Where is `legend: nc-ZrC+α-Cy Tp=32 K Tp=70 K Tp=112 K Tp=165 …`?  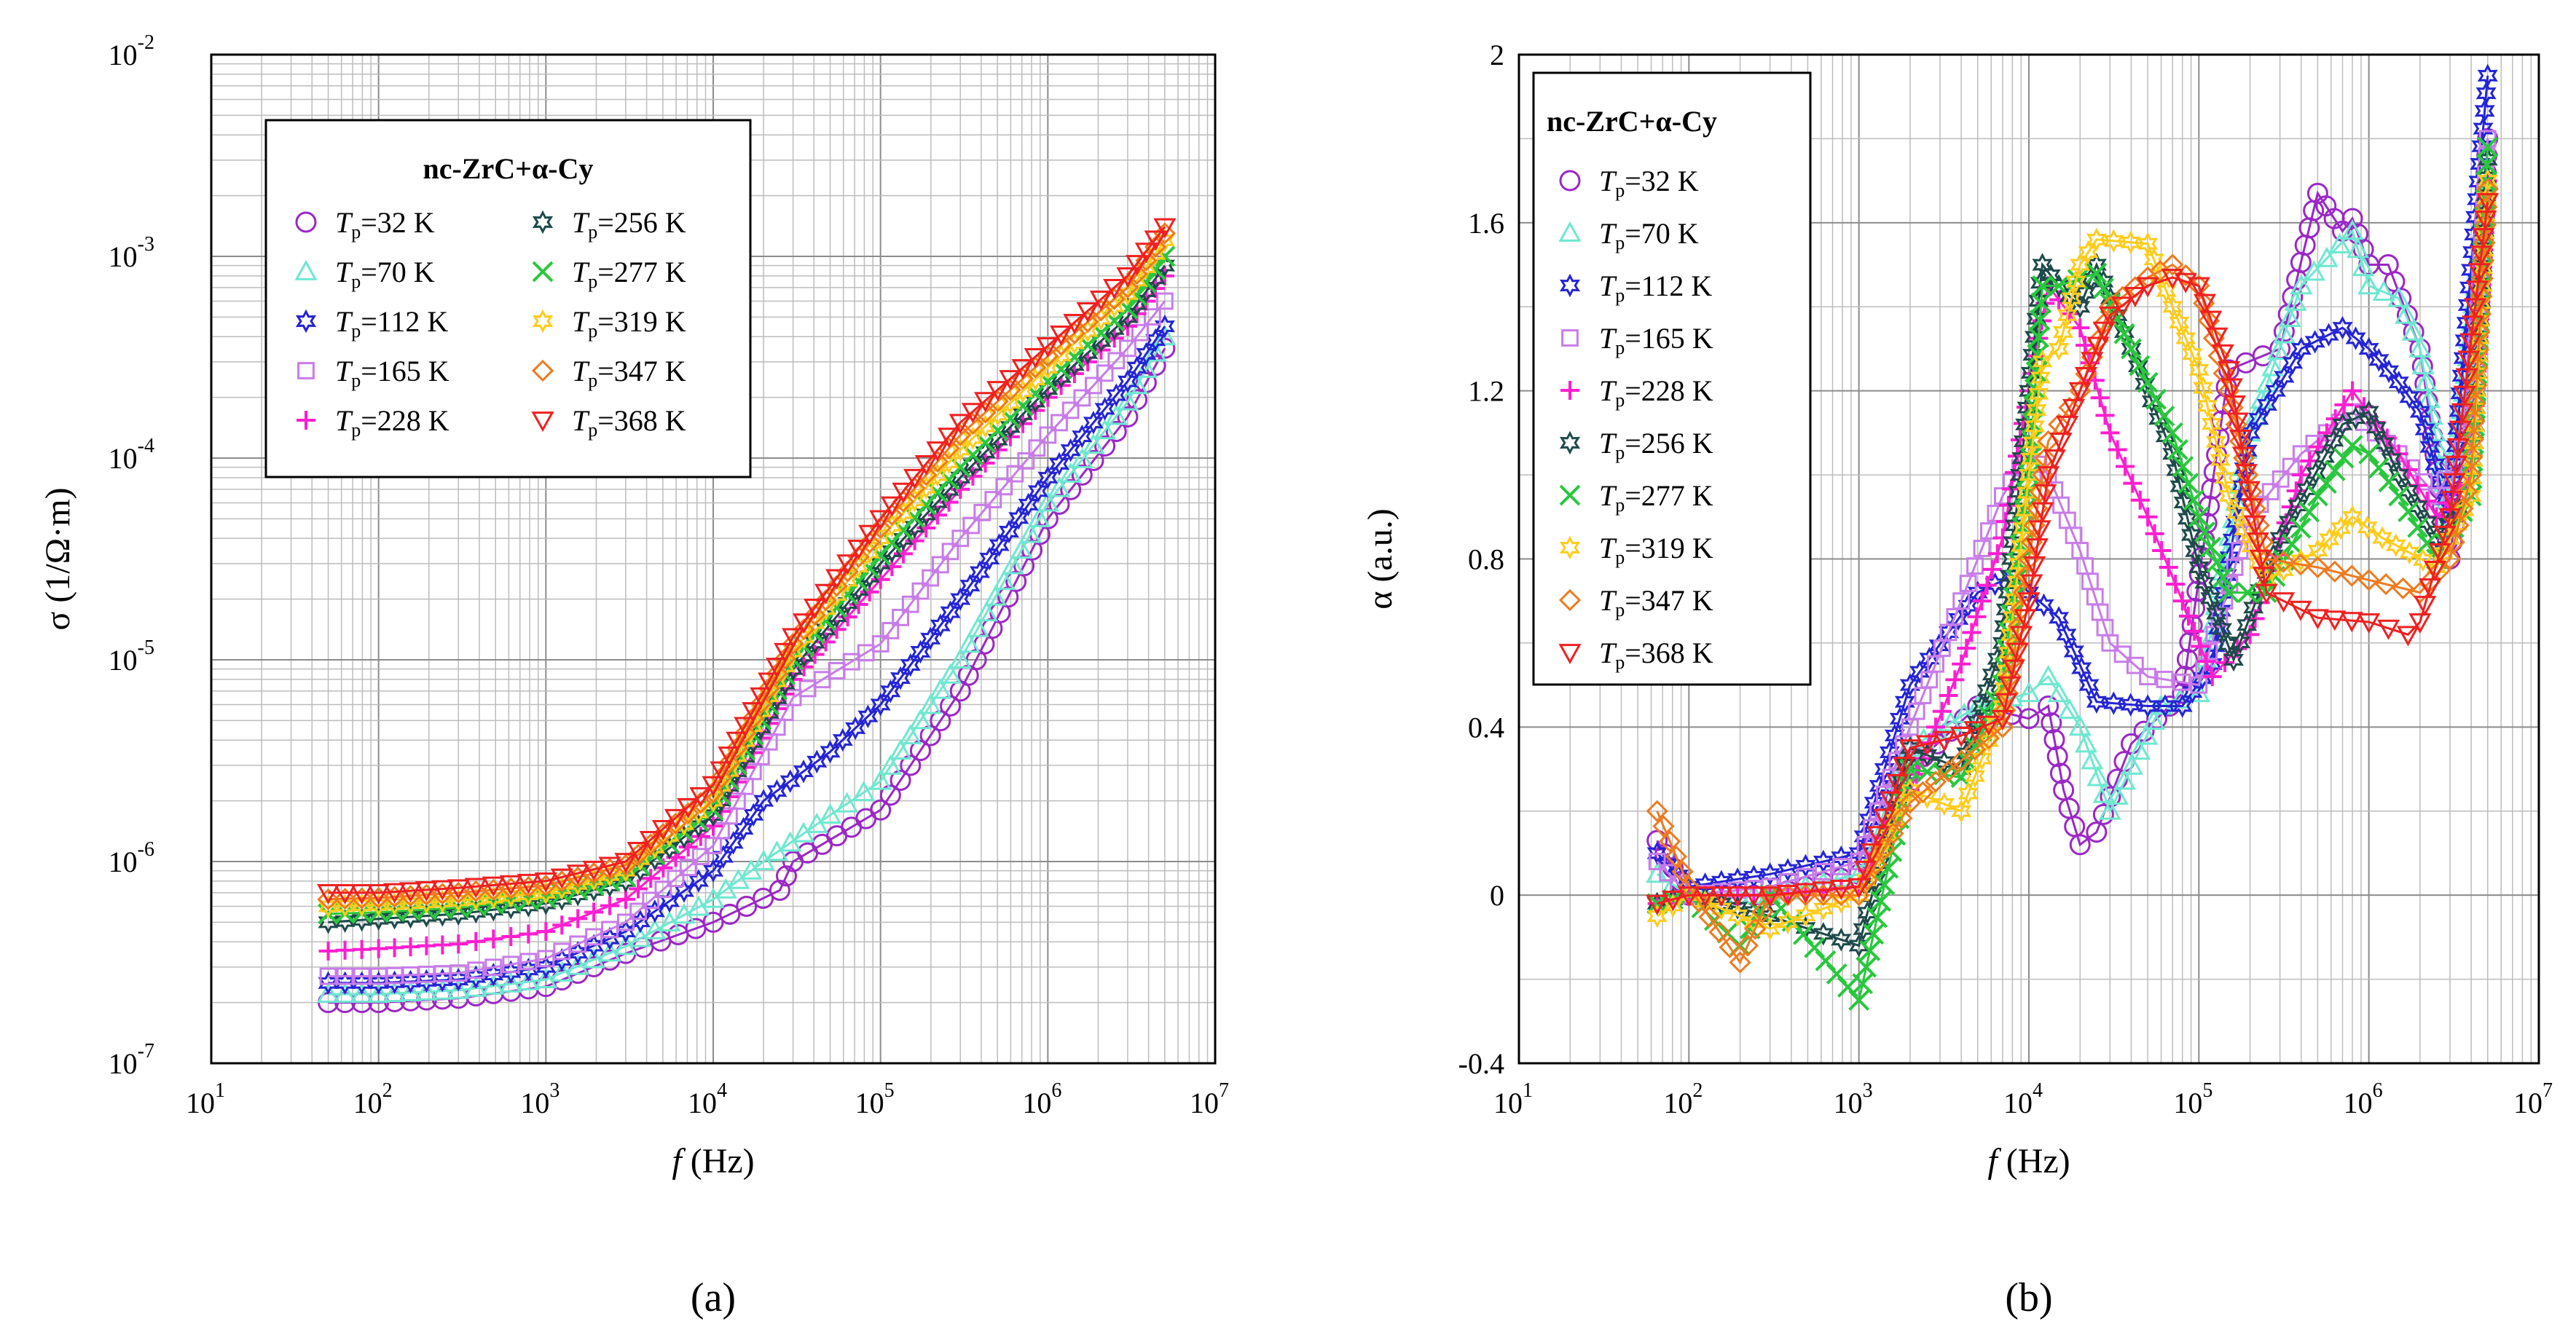 legend: nc-ZrC+α-Cy Tp=32 K Tp=70 K Tp=112 K Tp=165 … is located at coordinates (1672, 378).